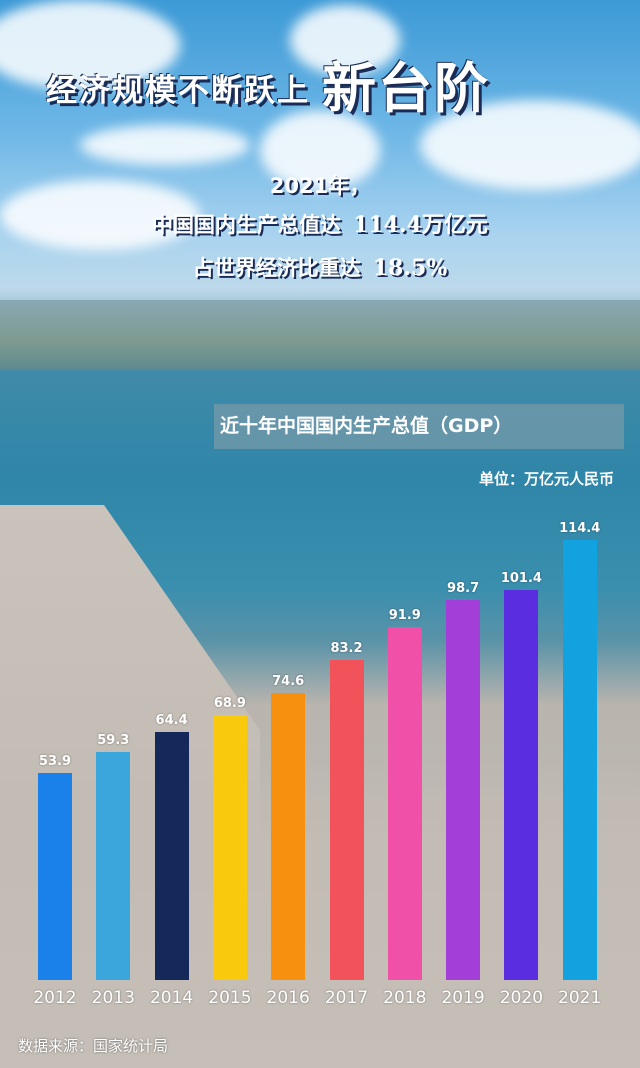 Image resolution: width=640 pixels, height=1068 pixels. I want to click on year-label-2020: 2020, so click(521, 998).